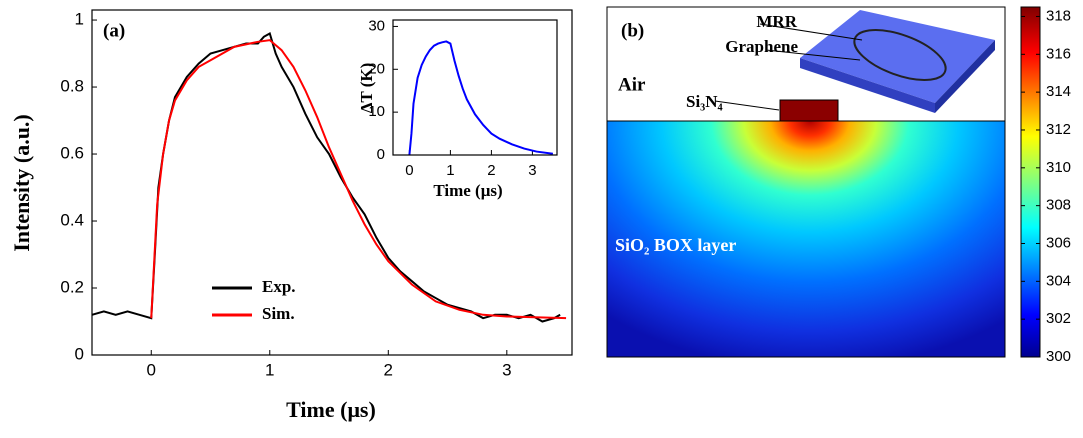  Describe the element at coordinates (467, 190) in the screenshot. I see `inset-x-label: Time (μs)` at that location.